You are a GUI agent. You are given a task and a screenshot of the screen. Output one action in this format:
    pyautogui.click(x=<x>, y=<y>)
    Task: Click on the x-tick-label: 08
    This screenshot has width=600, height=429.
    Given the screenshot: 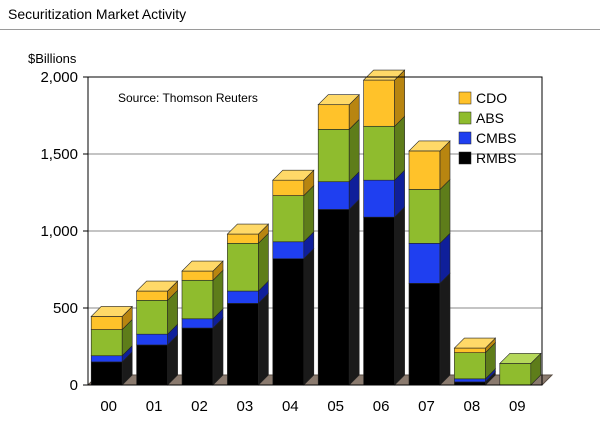 What is the action you would take?
    pyautogui.click(x=472, y=406)
    